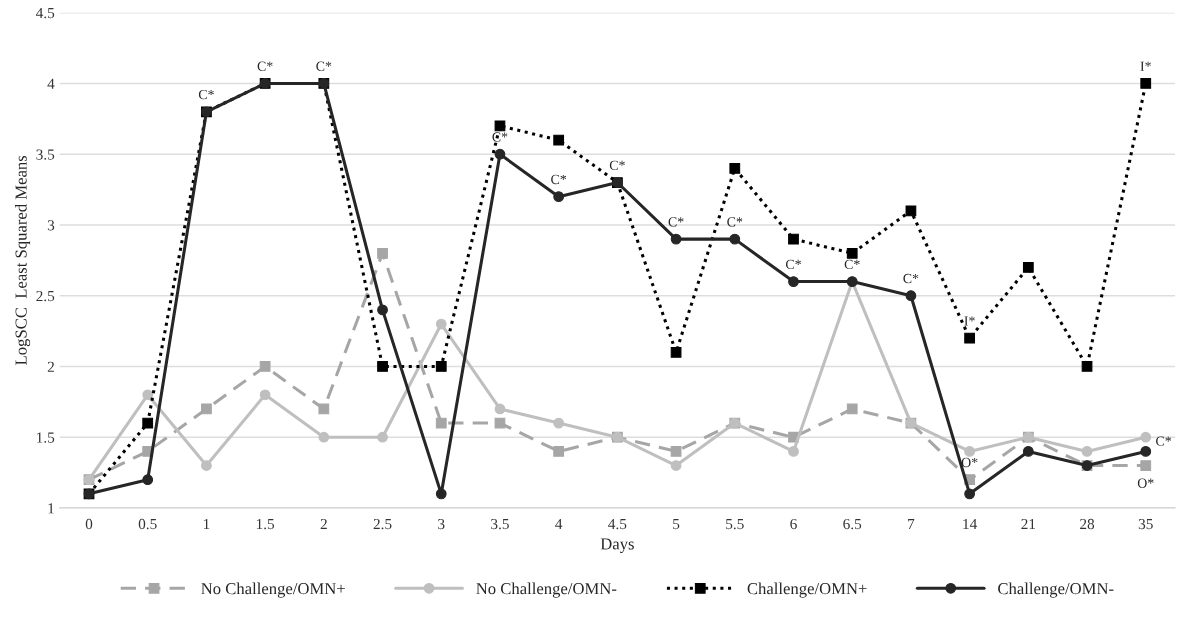 Image resolution: width=1193 pixels, height=635 pixels. Describe the element at coordinates (617, 545) in the screenshot. I see `x-axis-title: Days` at that location.